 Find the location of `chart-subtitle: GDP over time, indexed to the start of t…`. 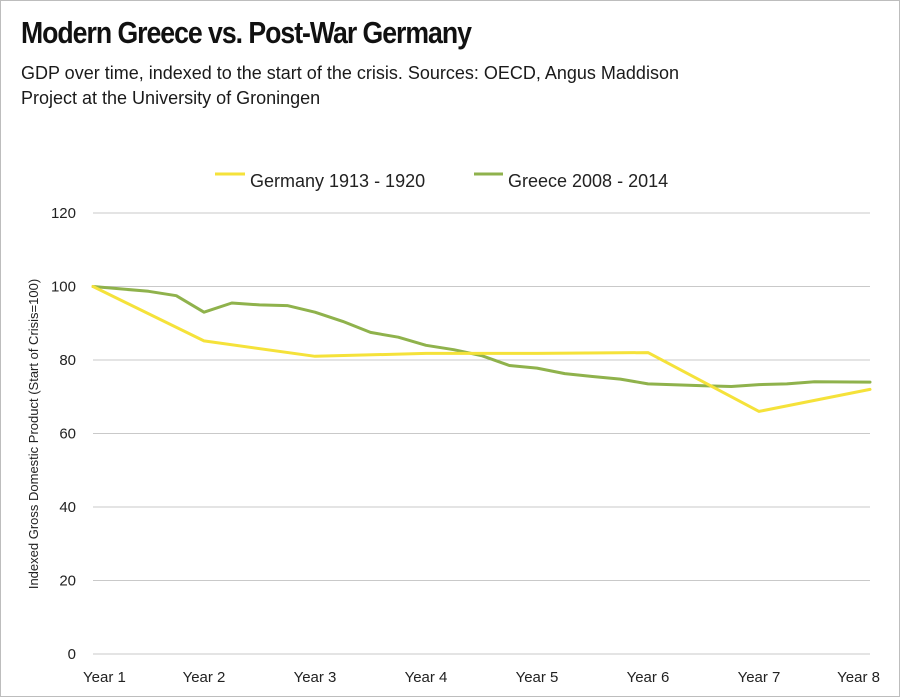

chart-subtitle: GDP over time, indexed to the start of t… is located at coordinates (350, 85).